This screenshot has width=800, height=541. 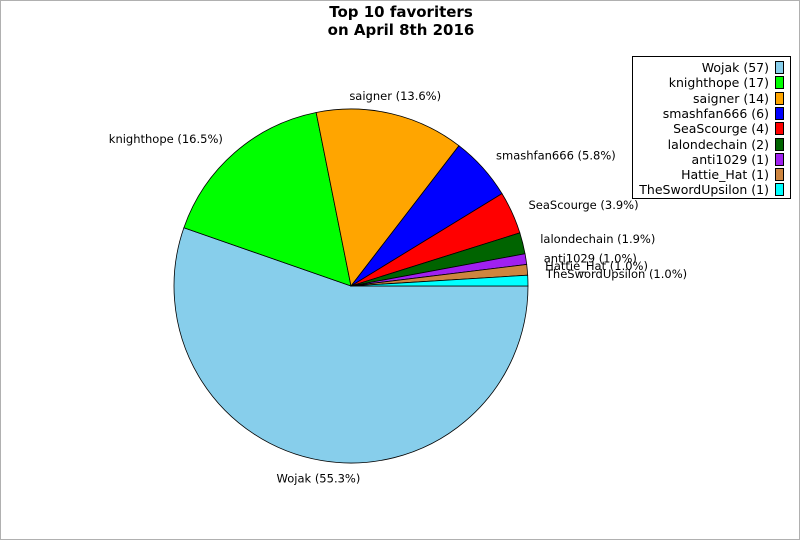 I want to click on legend-label-4: SeaScourge (4), so click(x=721, y=129).